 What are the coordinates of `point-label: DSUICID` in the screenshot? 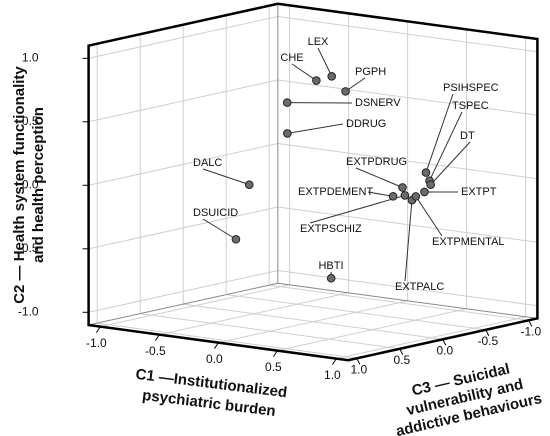 It's located at (215, 213).